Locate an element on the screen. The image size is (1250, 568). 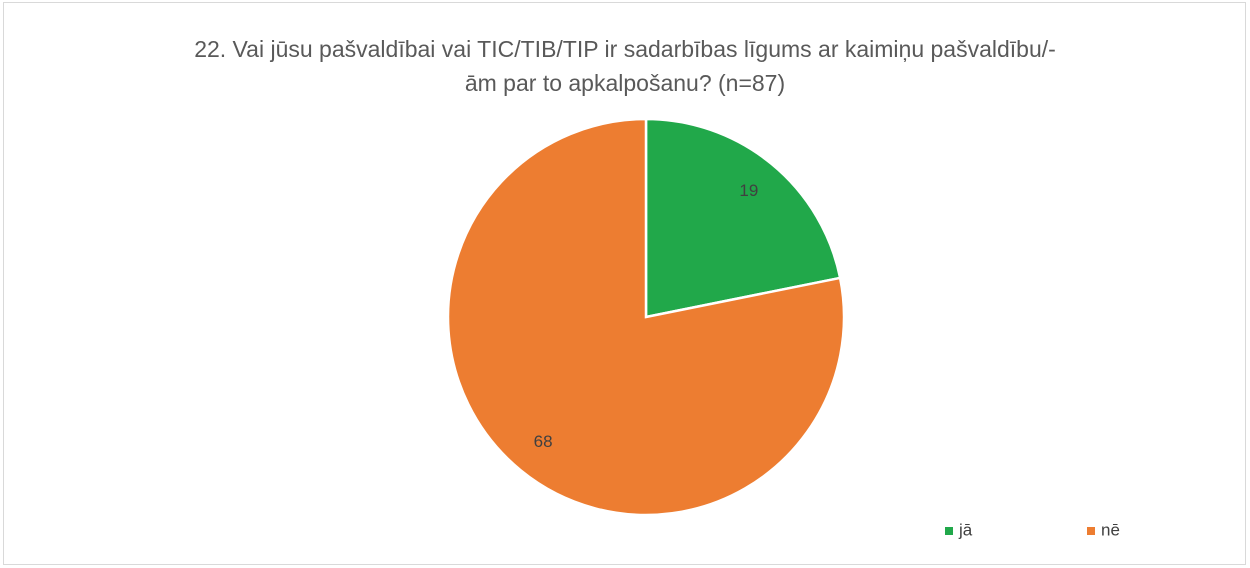
legend-label: nē is located at coordinates (1110, 529).